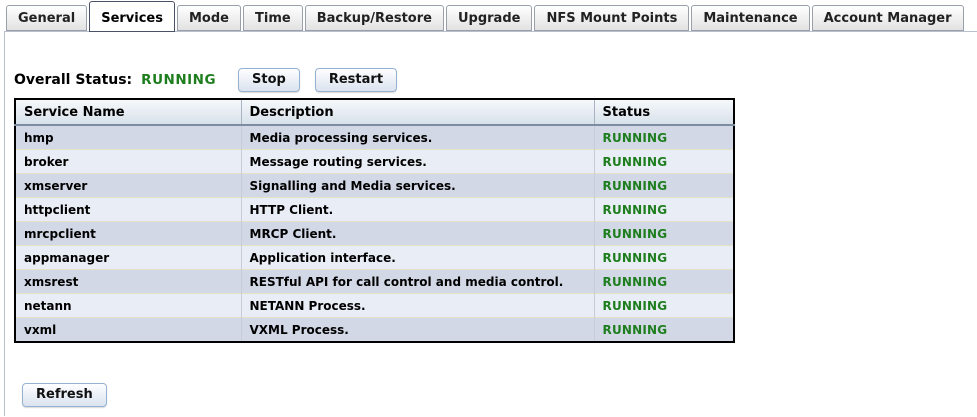  Describe the element at coordinates (356, 80) in the screenshot. I see `restart-button: Restart` at that location.